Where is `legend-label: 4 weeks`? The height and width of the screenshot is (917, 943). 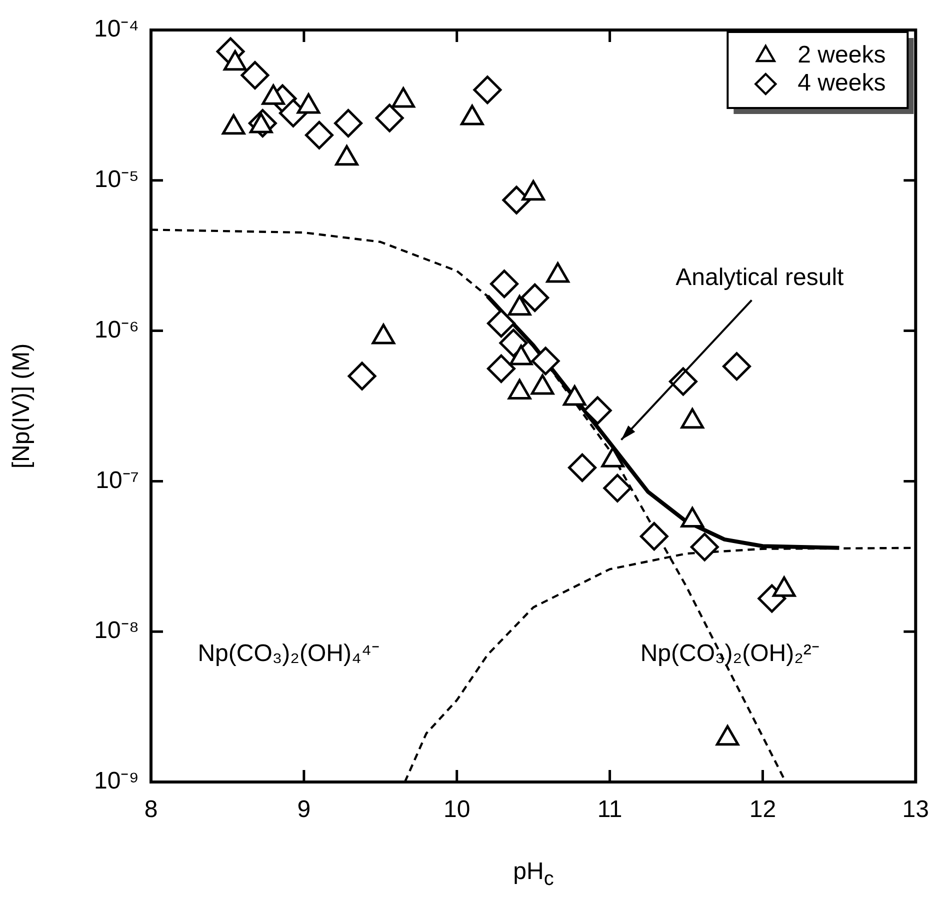
legend-label: 4 weeks is located at coordinates (842, 83).